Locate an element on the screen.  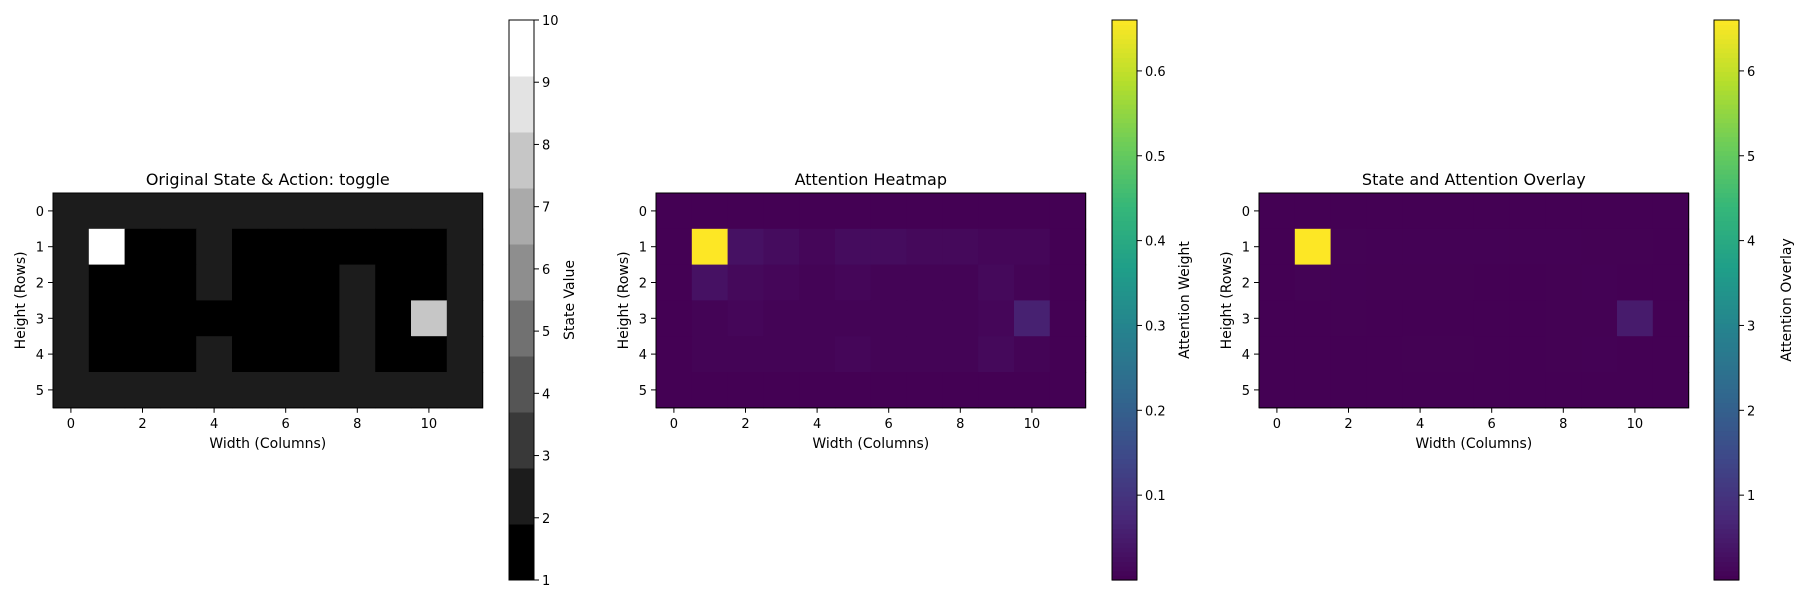
colorbar-tick-label: 1 is located at coordinates (1751, 496).